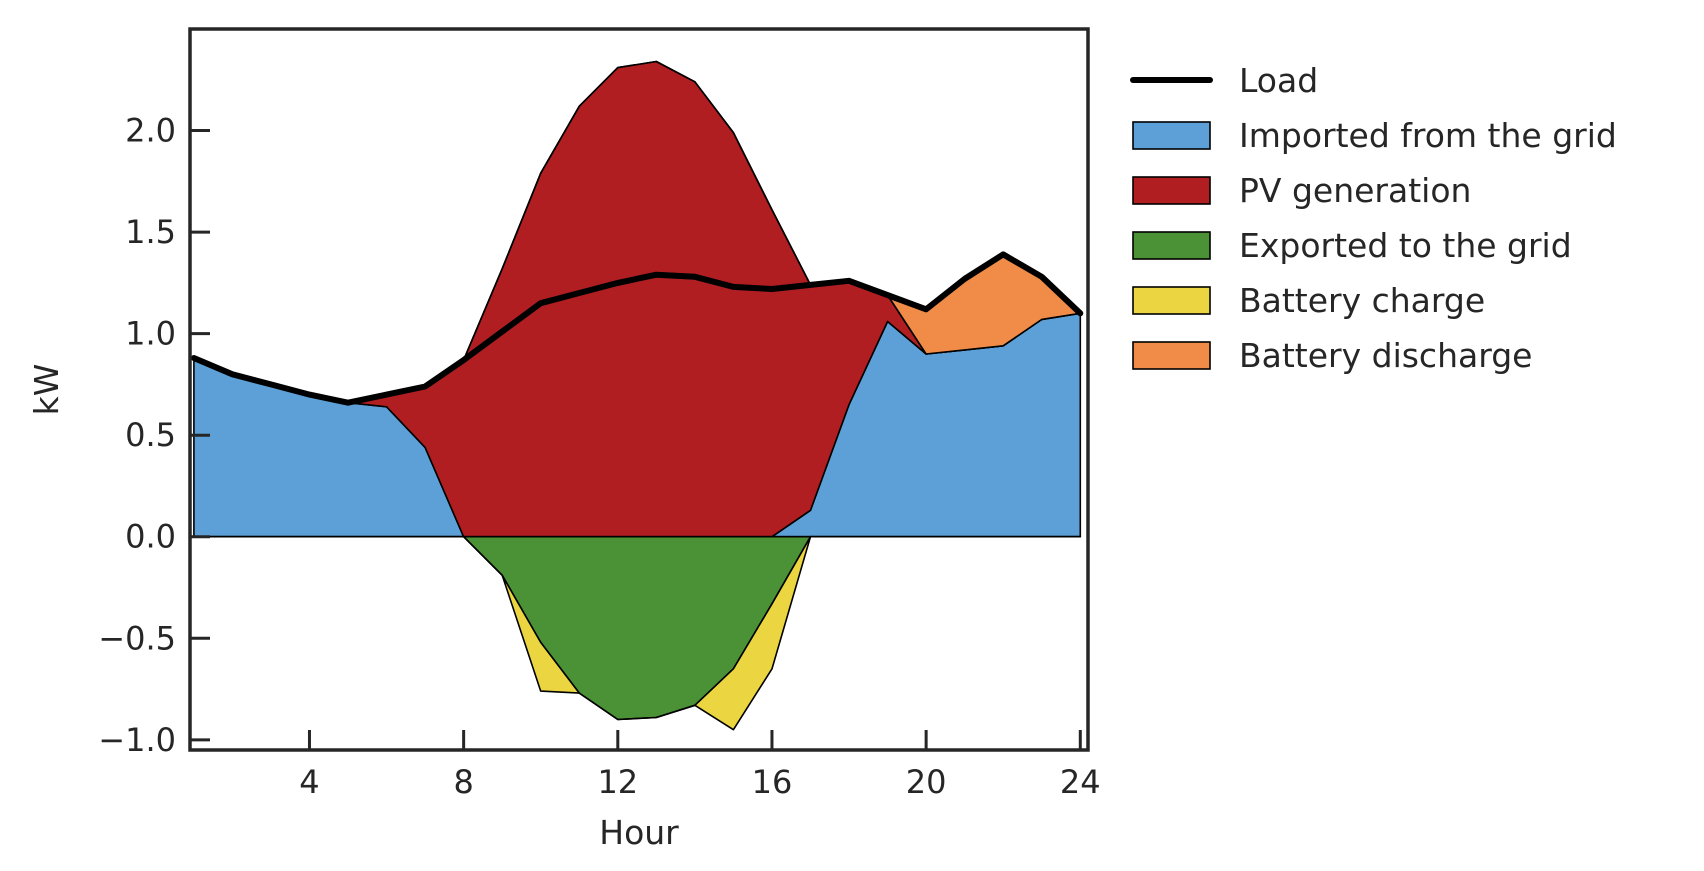  What do you see at coordinates (1355, 190) in the screenshot?
I see `legend-label-pv-generation: PV generation` at bounding box center [1355, 190].